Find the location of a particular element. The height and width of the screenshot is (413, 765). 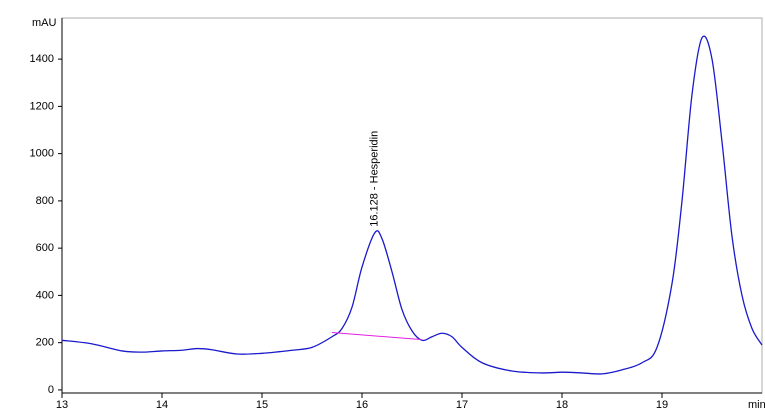

y-tick-label: 1400 is located at coordinates (42, 59).